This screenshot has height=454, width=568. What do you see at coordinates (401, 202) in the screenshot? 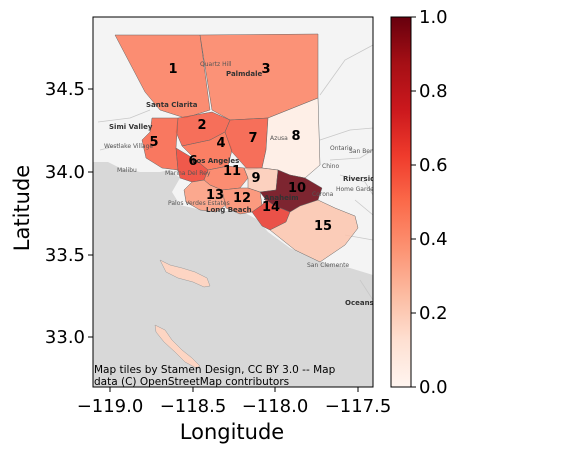
I see `colorbar-gradient` at bounding box center [401, 202].